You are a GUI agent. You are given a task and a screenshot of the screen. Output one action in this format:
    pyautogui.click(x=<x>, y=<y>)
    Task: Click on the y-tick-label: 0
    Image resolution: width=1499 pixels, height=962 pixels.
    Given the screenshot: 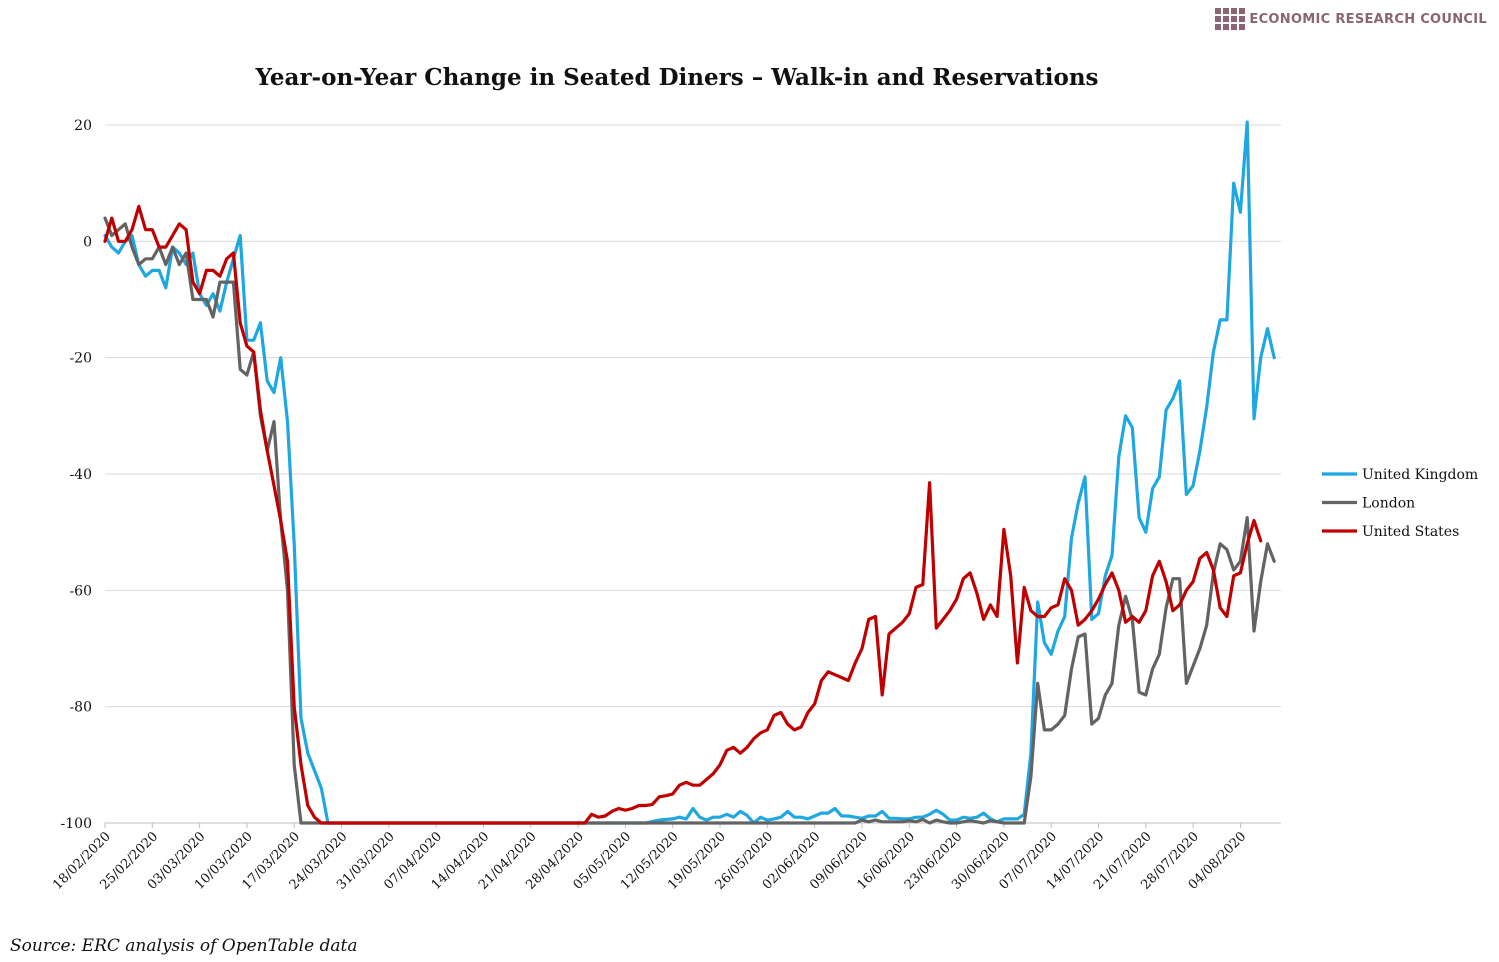 What is the action you would take?
    pyautogui.click(x=87, y=242)
    